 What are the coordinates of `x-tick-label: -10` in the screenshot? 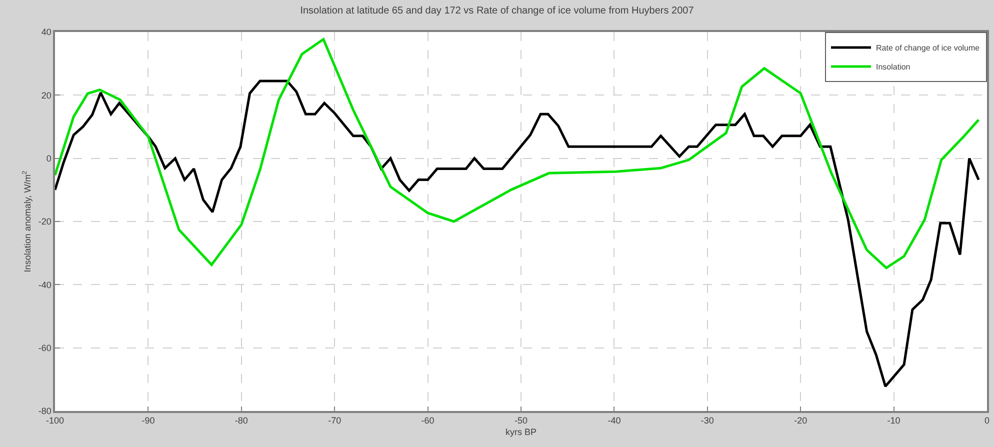 It's located at (893, 421).